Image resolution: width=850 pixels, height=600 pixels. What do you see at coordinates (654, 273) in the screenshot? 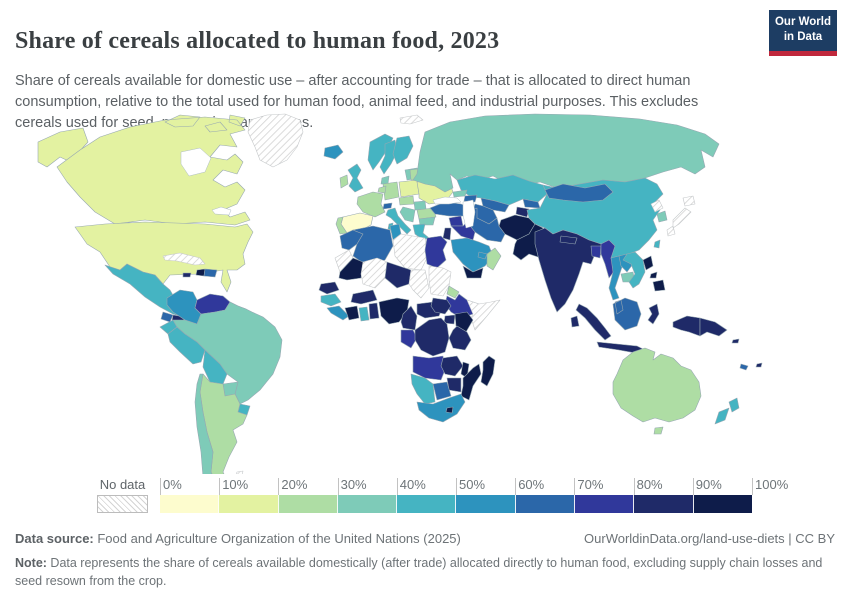
I see `country-philippines` at bounding box center [654, 273].